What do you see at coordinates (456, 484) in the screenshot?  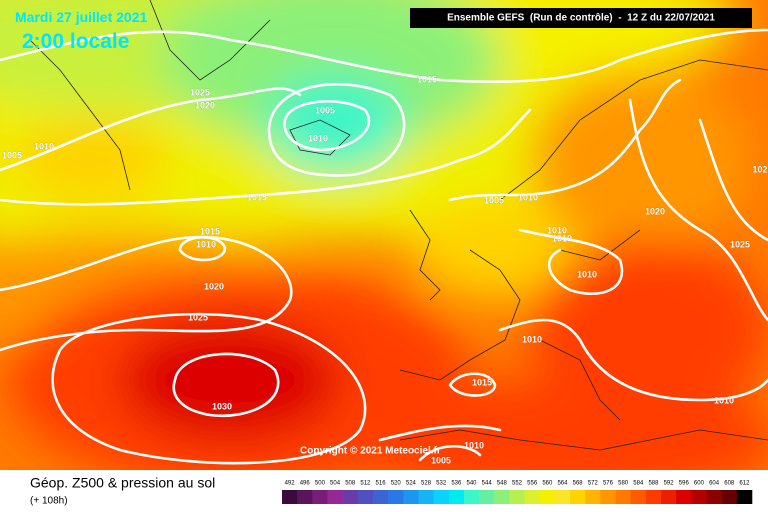 I see `scale-label: 536` at bounding box center [456, 484].